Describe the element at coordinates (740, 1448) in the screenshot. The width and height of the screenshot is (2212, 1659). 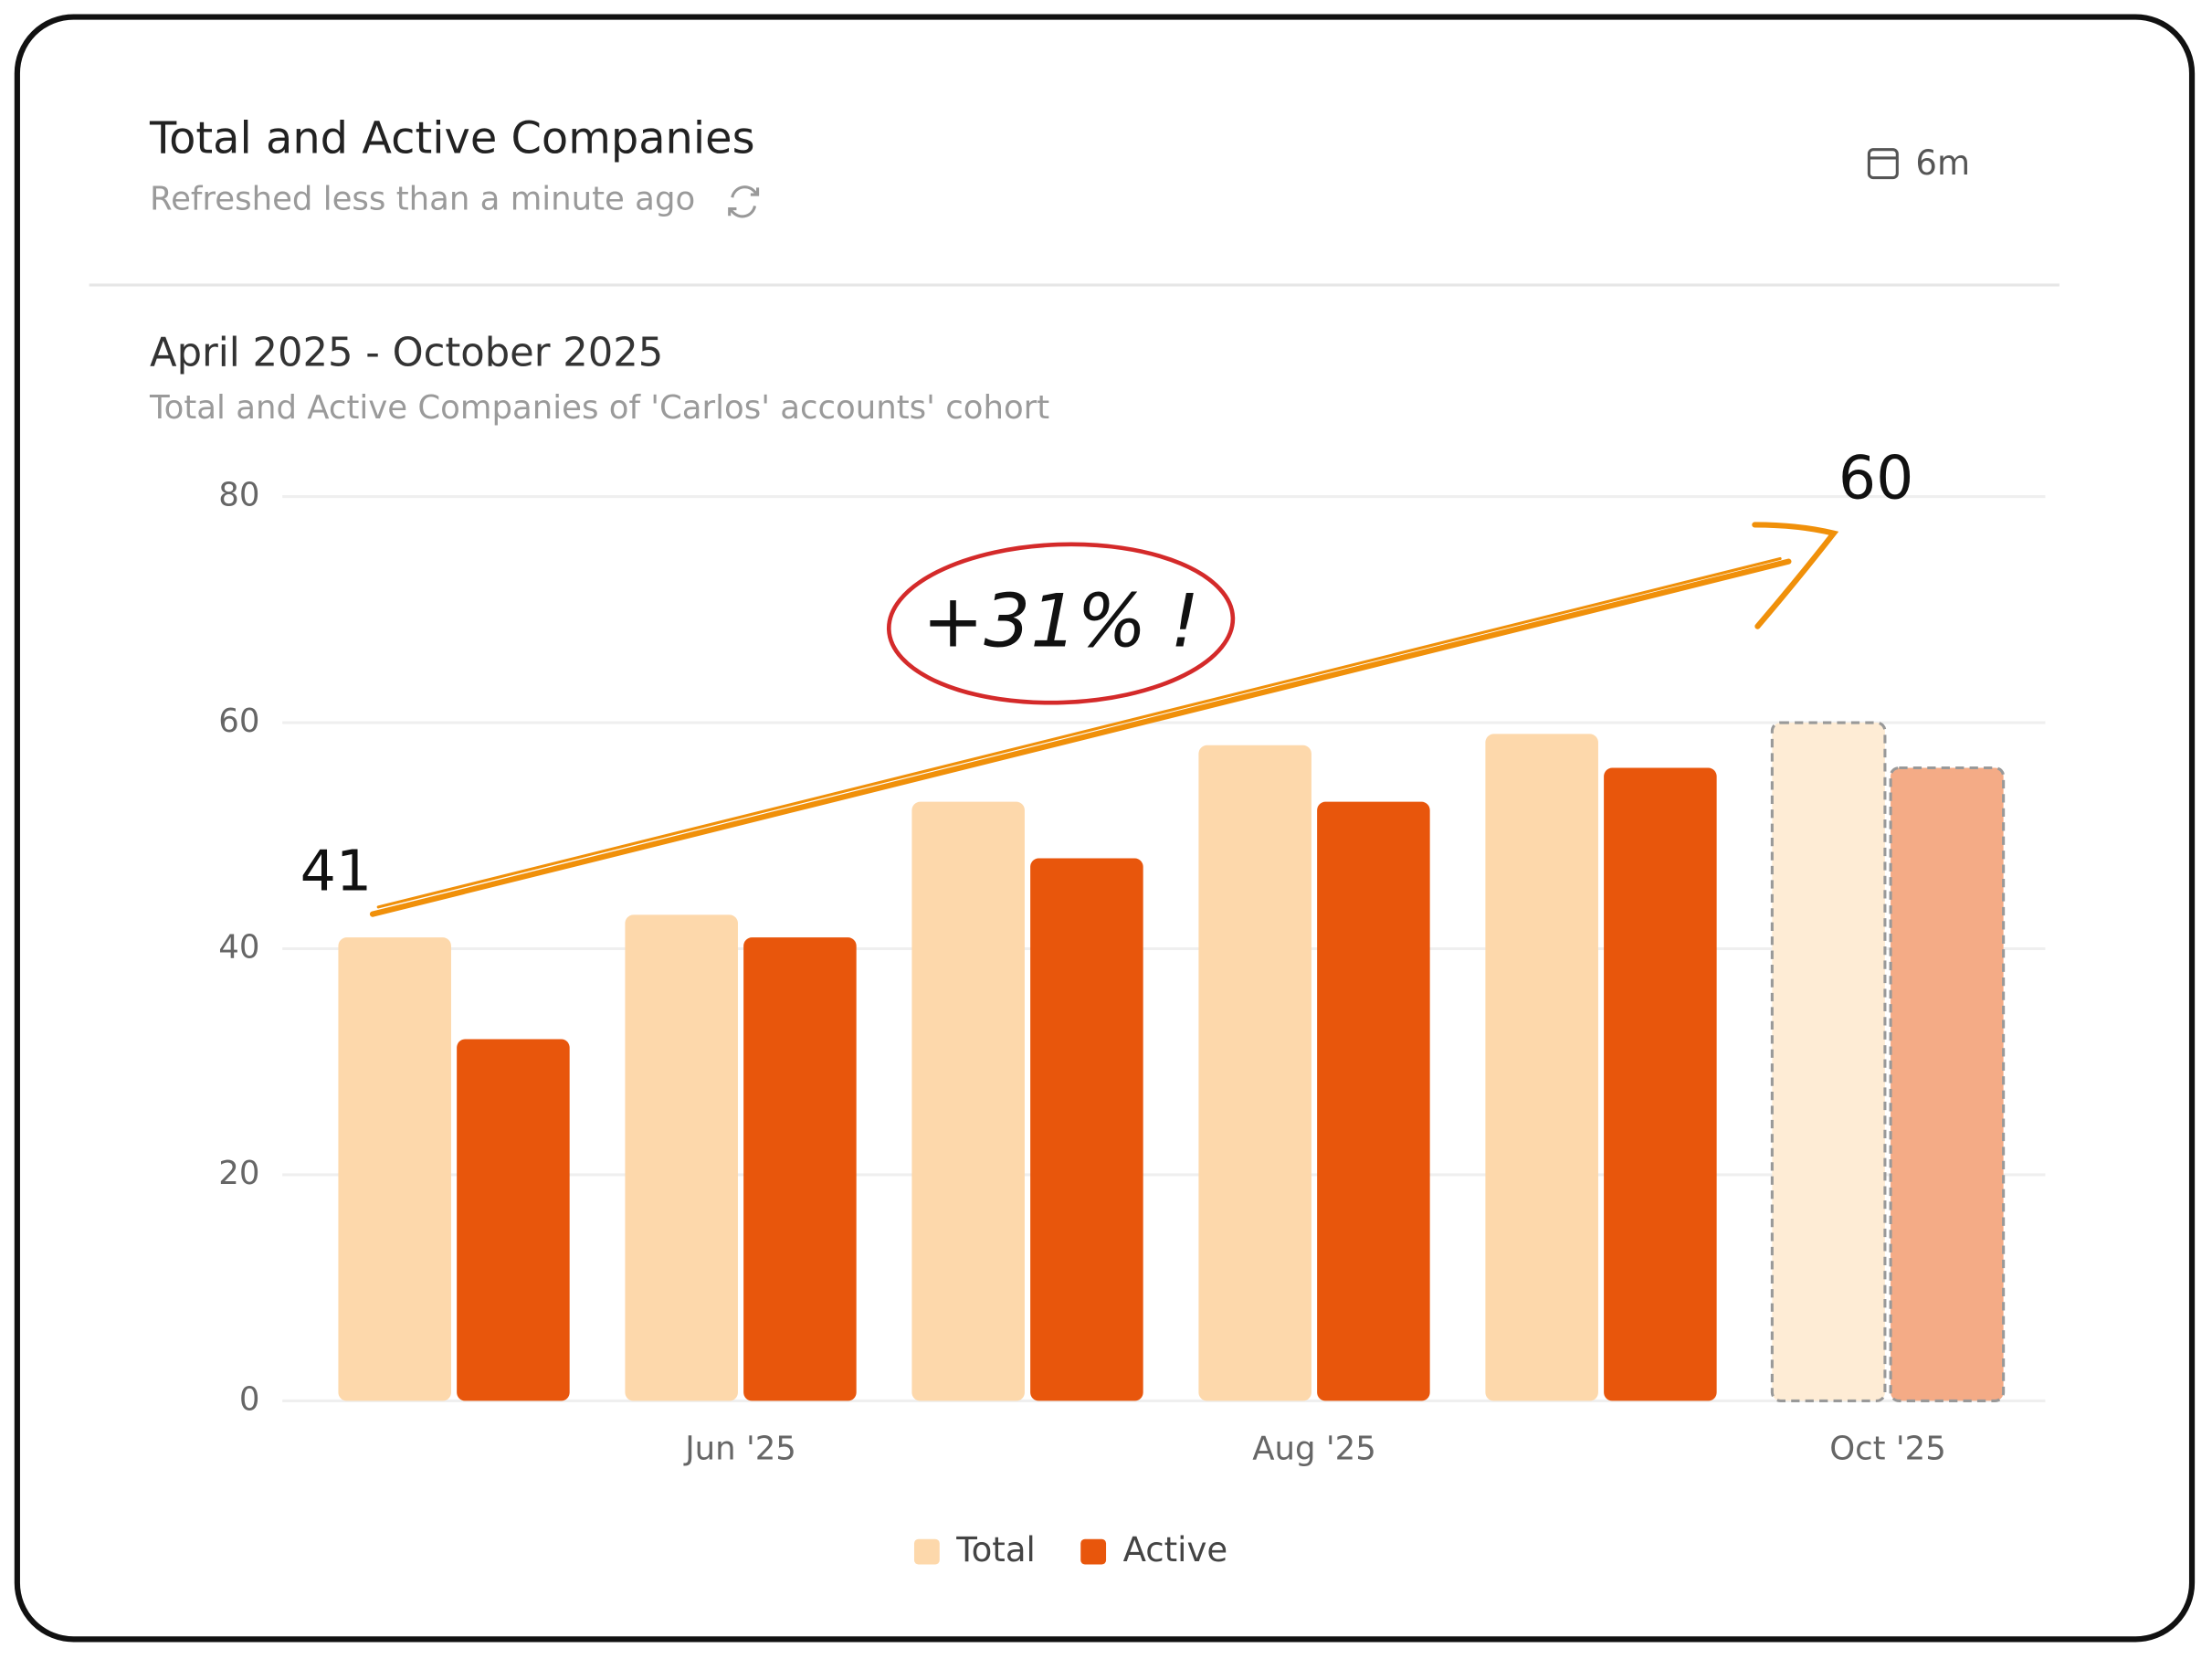
I see `x-tick-label: Jun '25` at that location.